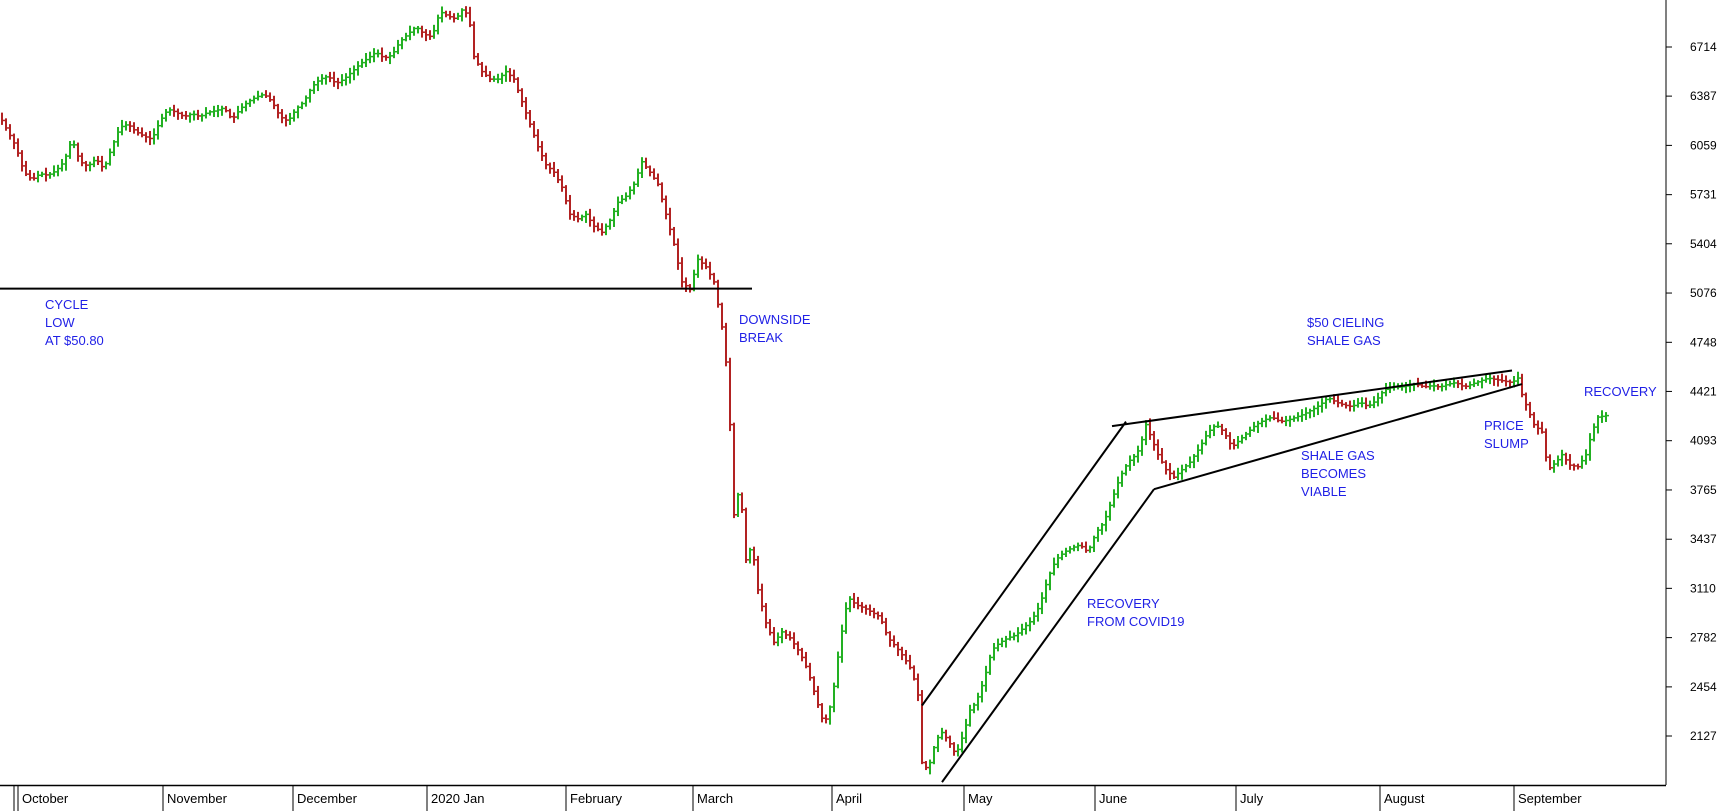 The width and height of the screenshot is (1728, 811). What do you see at coordinates (67, 304) in the screenshot?
I see `annotation-cycle-low-line-1: CYCLE` at bounding box center [67, 304].